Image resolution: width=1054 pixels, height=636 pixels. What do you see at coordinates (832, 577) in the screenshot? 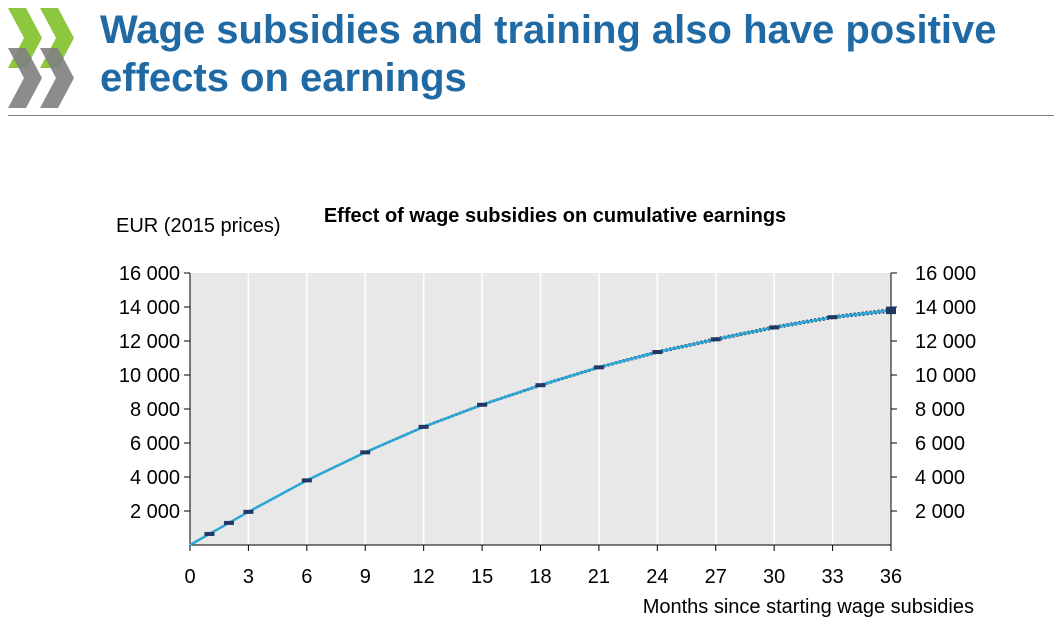
I see `x-tick-label: 33` at bounding box center [832, 577].